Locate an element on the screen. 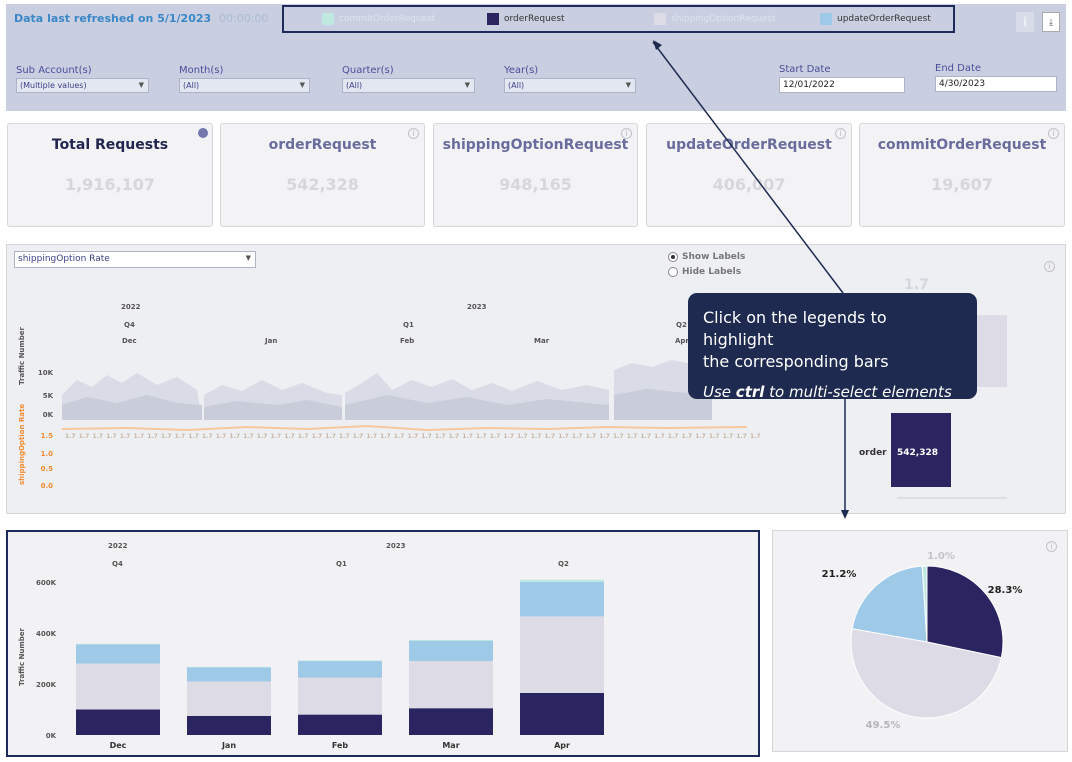 This screenshot has width=1072, height=762. chevron-down-icon: ▼ is located at coordinates (141, 85).